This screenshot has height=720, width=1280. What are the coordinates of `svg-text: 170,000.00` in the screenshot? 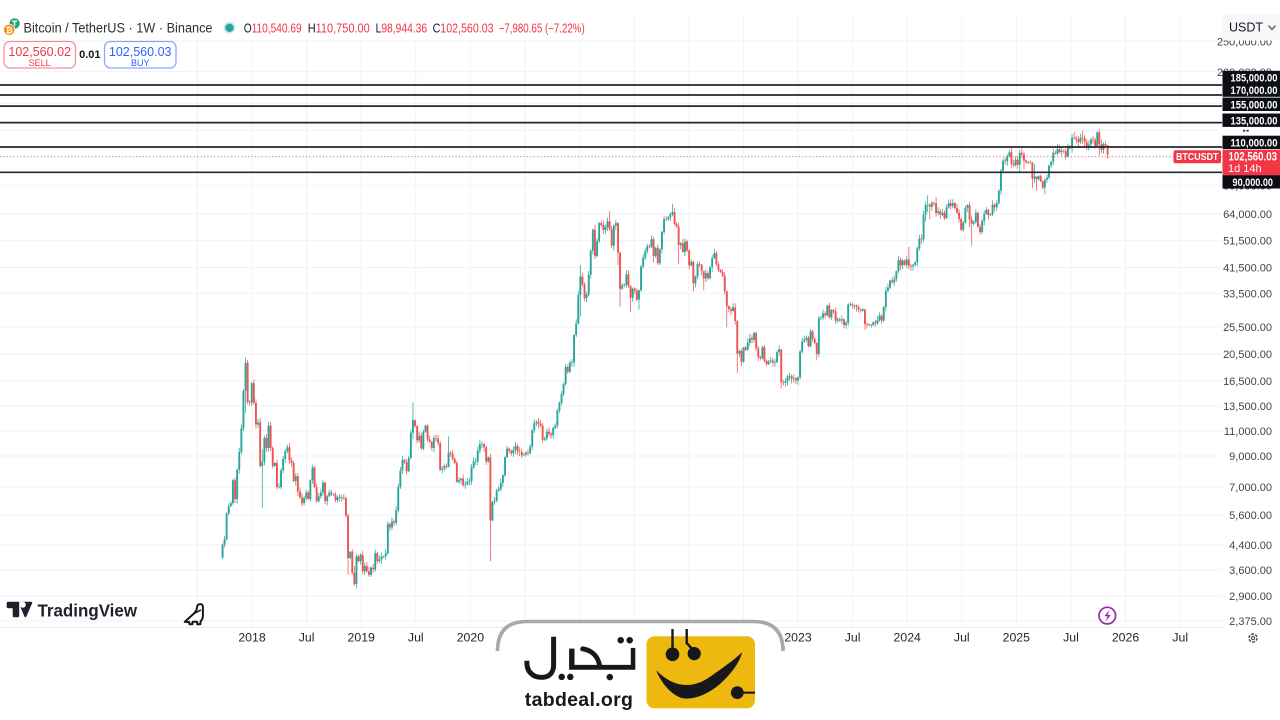 It's located at (1254, 91).